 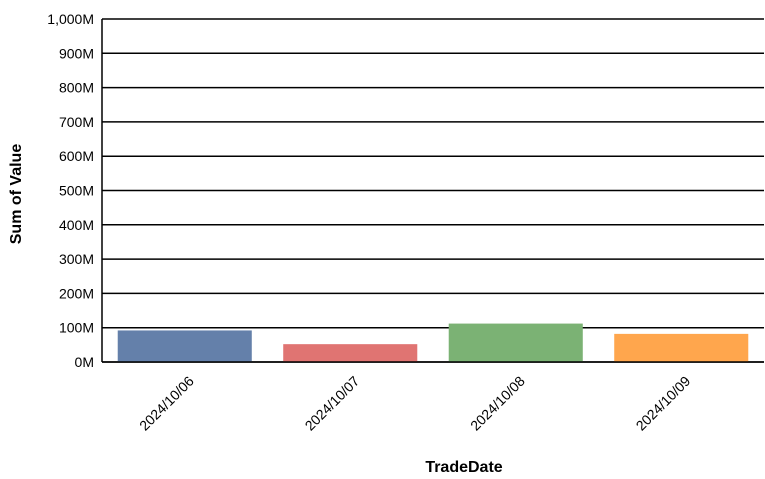 What do you see at coordinates (76, 328) in the screenshot?
I see `y-tick-label: 100M` at bounding box center [76, 328].